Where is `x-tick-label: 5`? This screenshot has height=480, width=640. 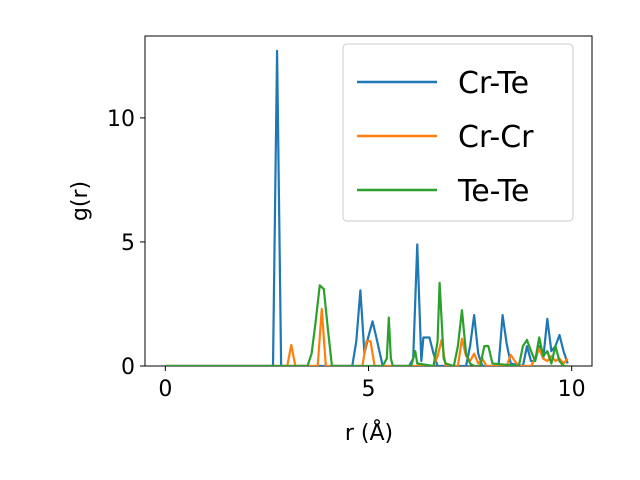 x-tick-label: 5 is located at coordinates (369, 389).